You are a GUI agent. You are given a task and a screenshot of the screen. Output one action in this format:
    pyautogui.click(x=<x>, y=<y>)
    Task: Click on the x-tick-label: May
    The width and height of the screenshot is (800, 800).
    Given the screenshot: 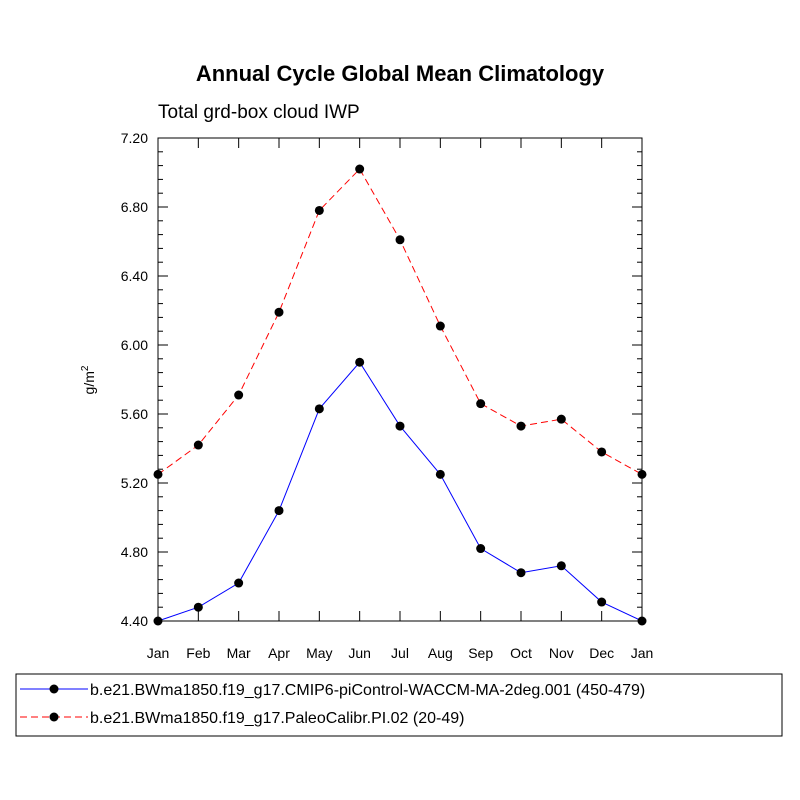 What is the action you would take?
    pyautogui.click(x=319, y=653)
    